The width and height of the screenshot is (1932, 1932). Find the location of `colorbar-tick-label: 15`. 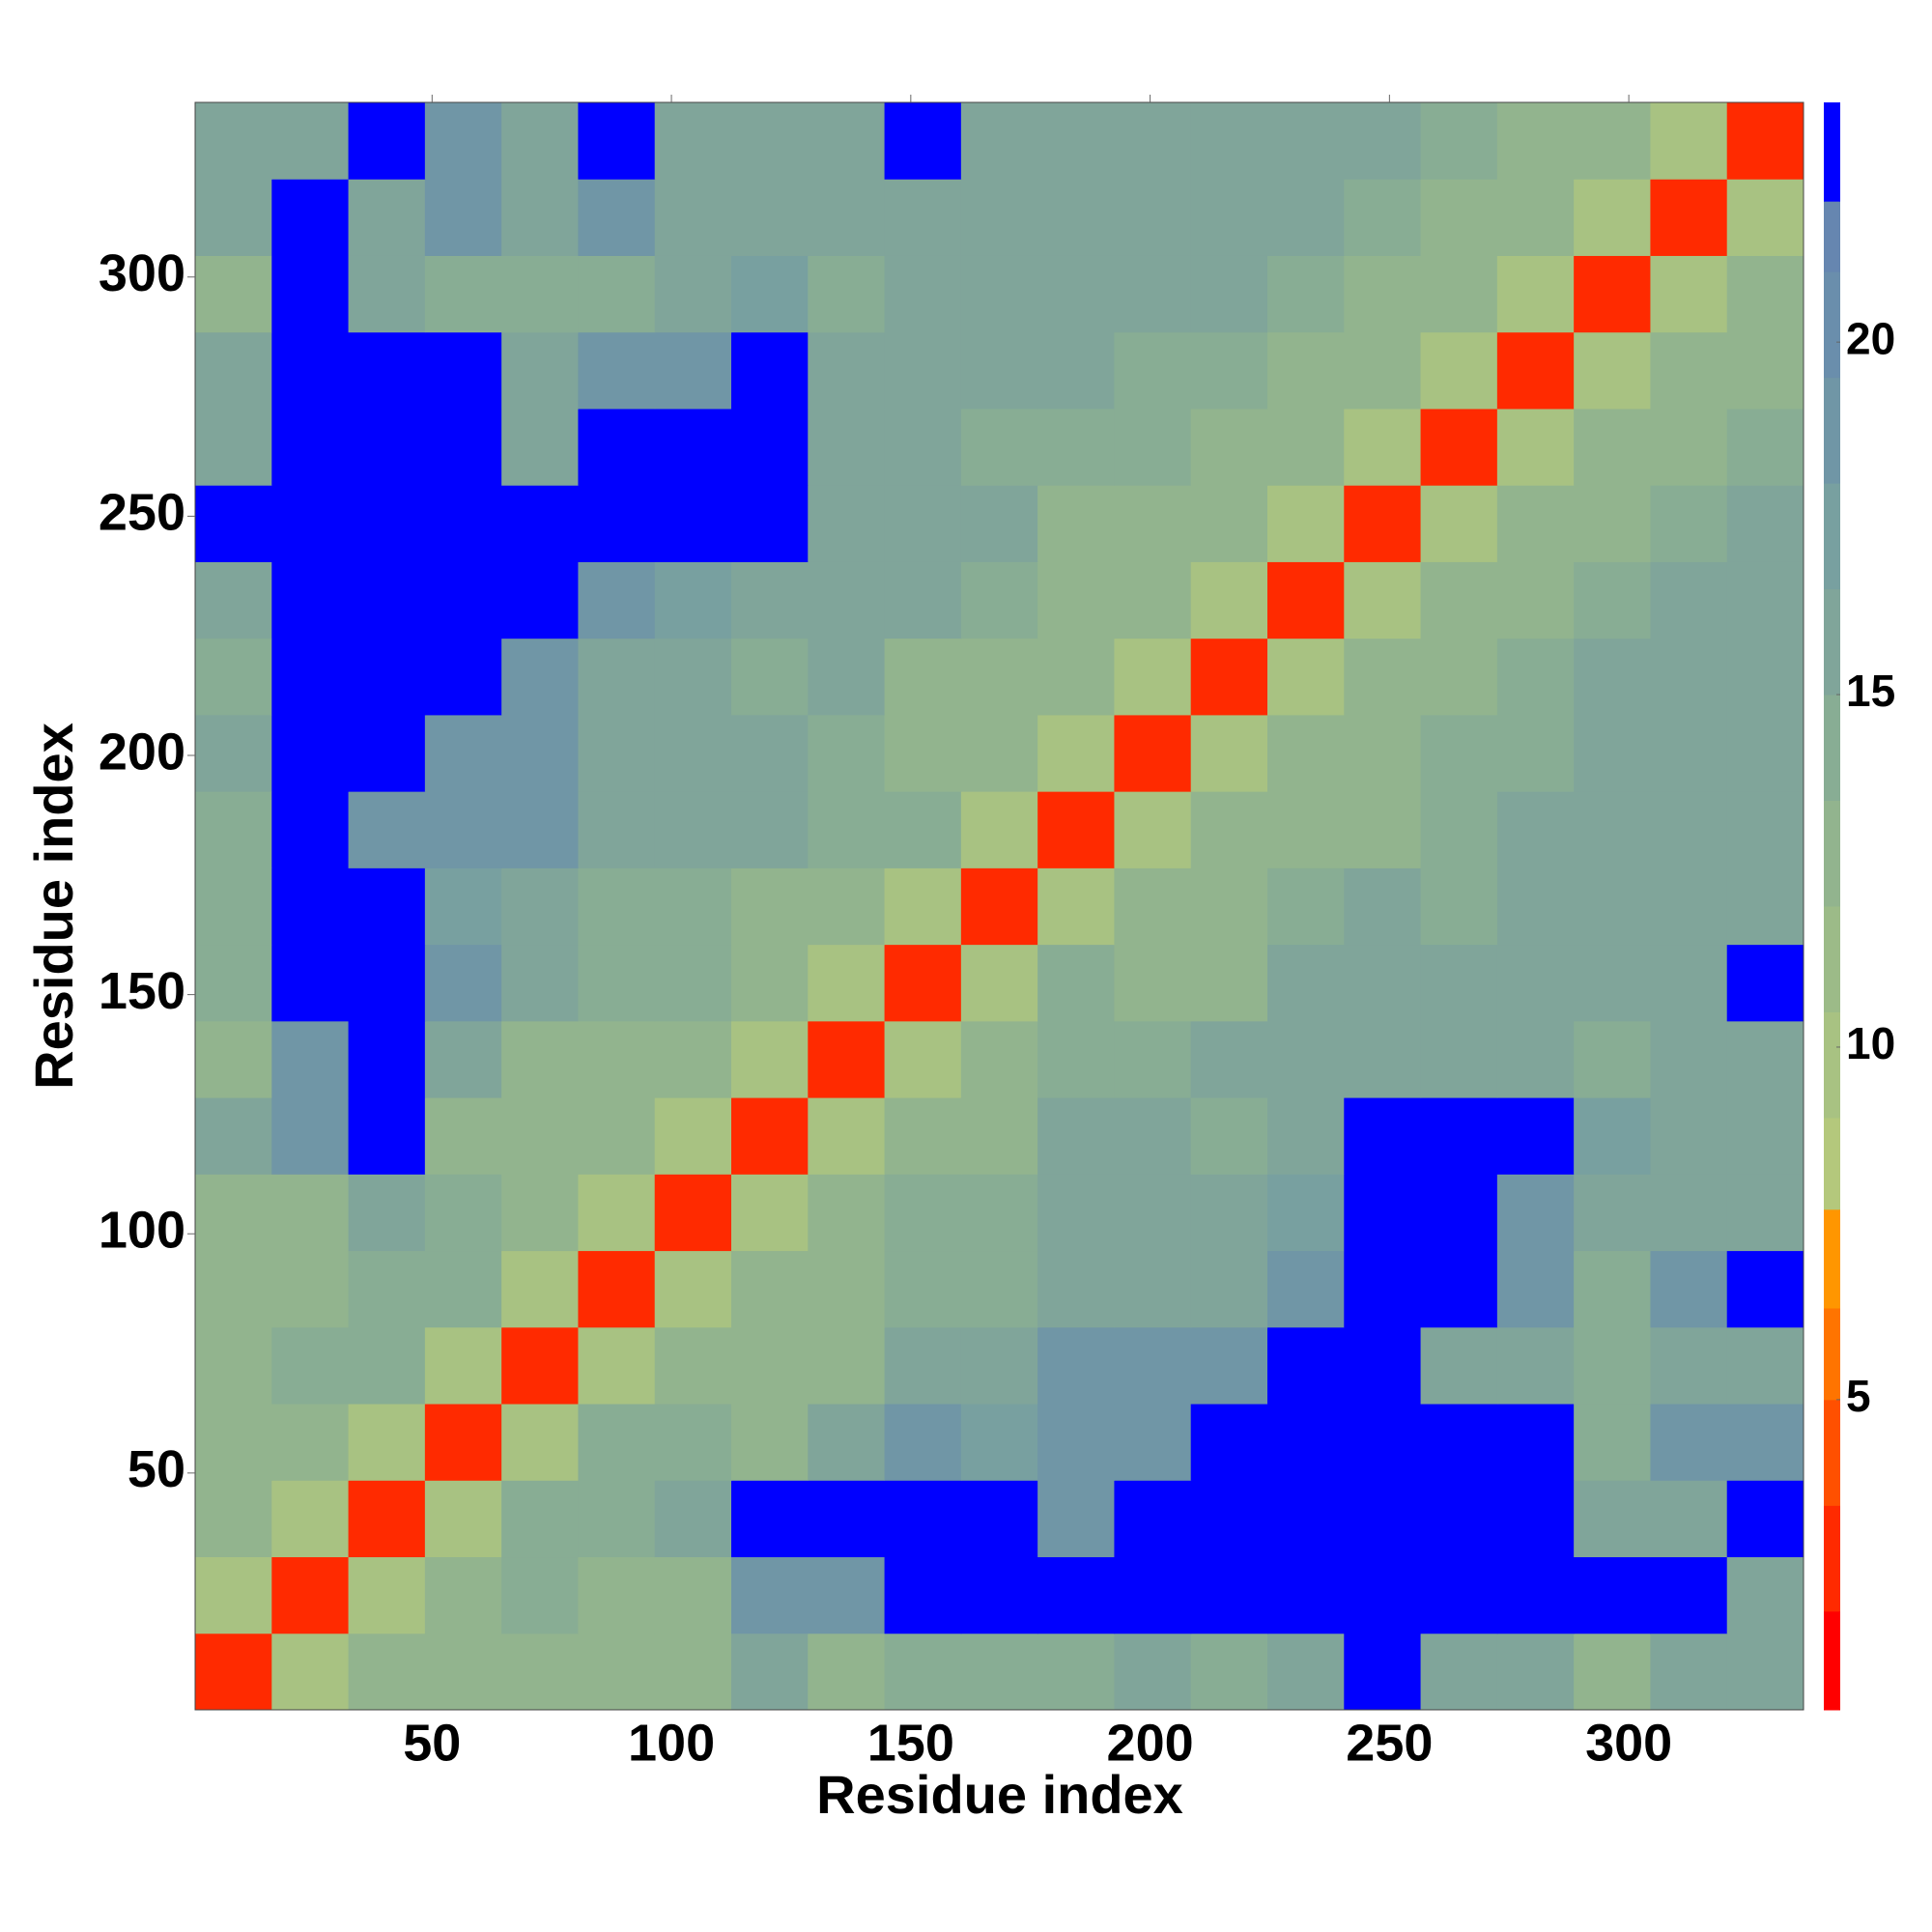

colorbar-tick-label: 15 is located at coordinates (1870, 691).